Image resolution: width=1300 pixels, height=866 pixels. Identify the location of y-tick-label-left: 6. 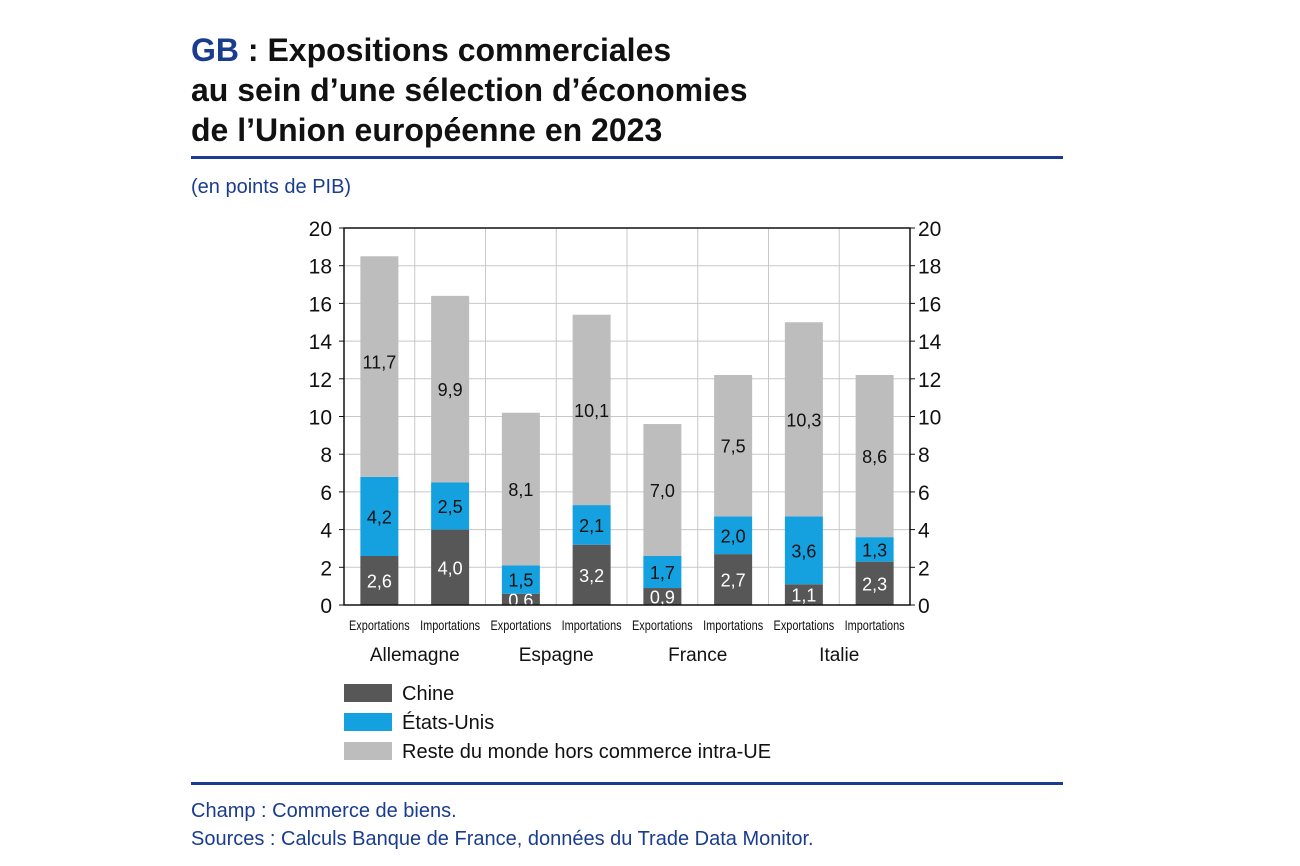
(326, 493).